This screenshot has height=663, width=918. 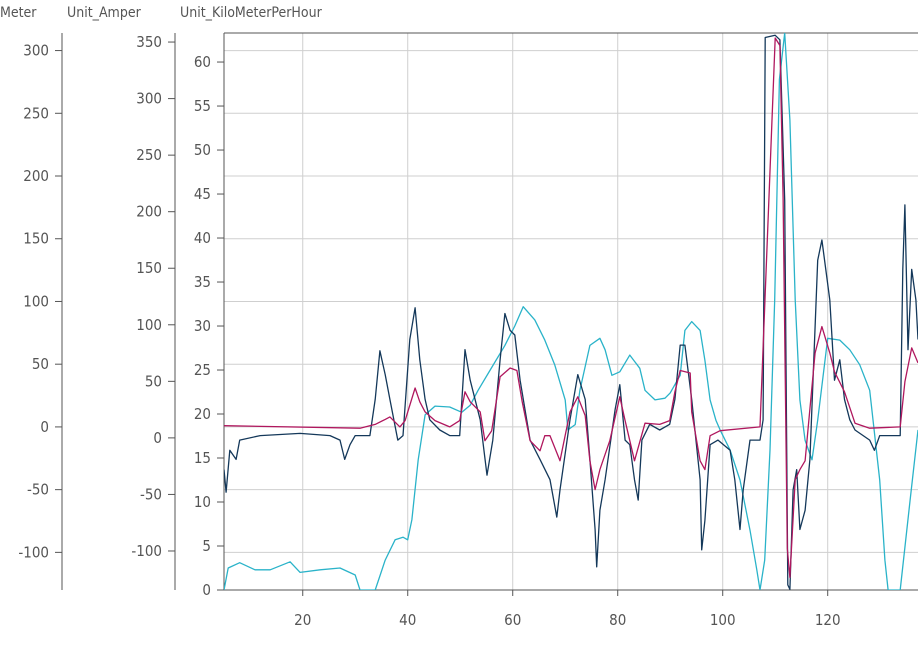 I want to click on y-tick-label-amper: 350, so click(x=149, y=42).